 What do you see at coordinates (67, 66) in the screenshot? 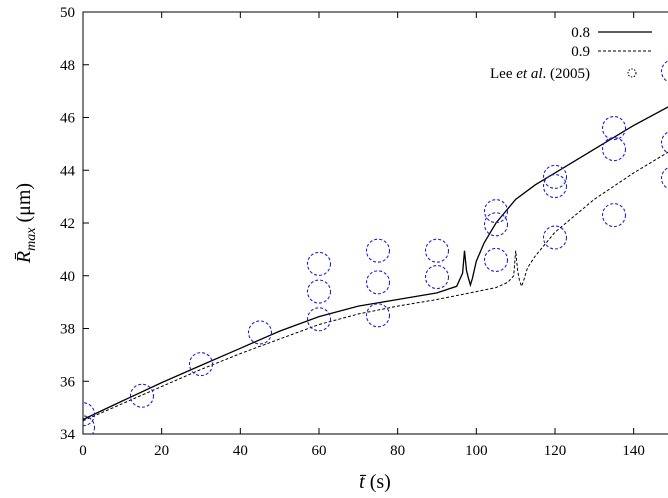
I see `y-tick-label-48: 48` at bounding box center [67, 66].